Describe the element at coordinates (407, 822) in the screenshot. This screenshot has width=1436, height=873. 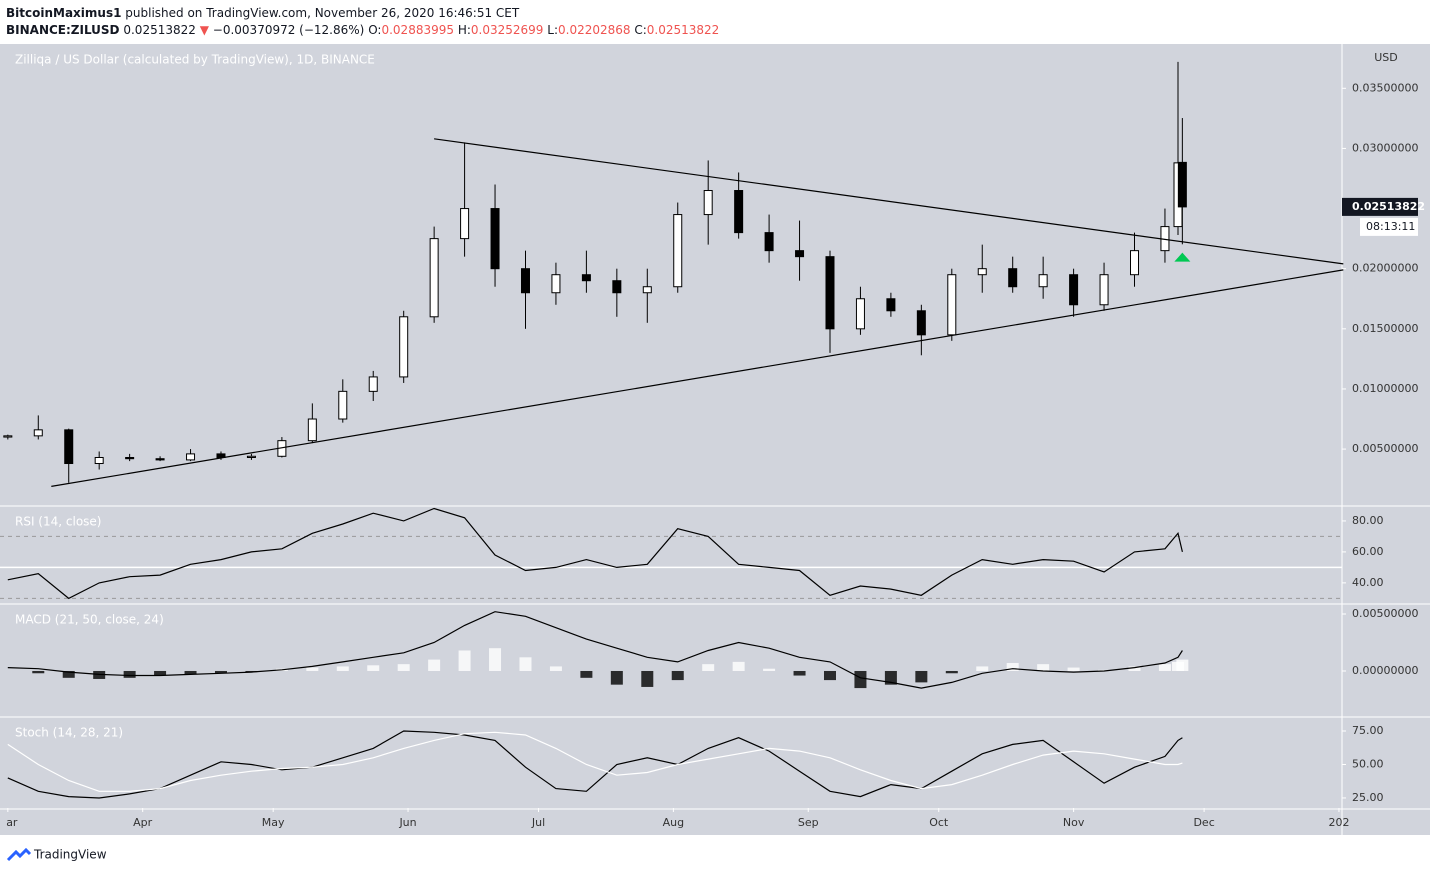
I see `x-tick-label: Jun` at that location.